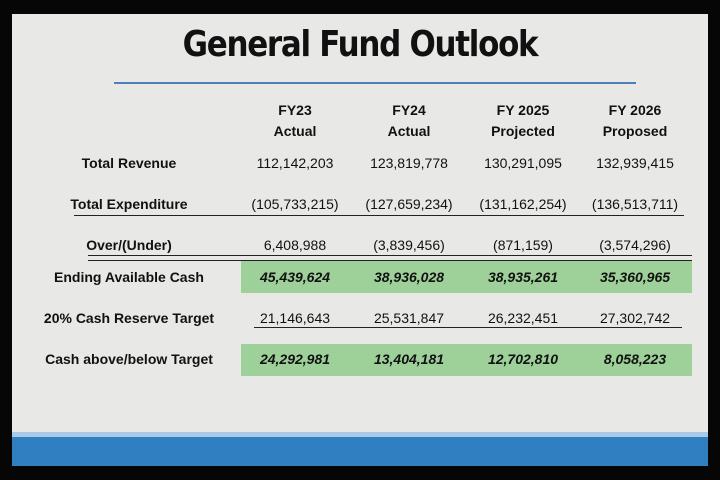  I want to click on table-cell: 38,935,261, so click(523, 277).